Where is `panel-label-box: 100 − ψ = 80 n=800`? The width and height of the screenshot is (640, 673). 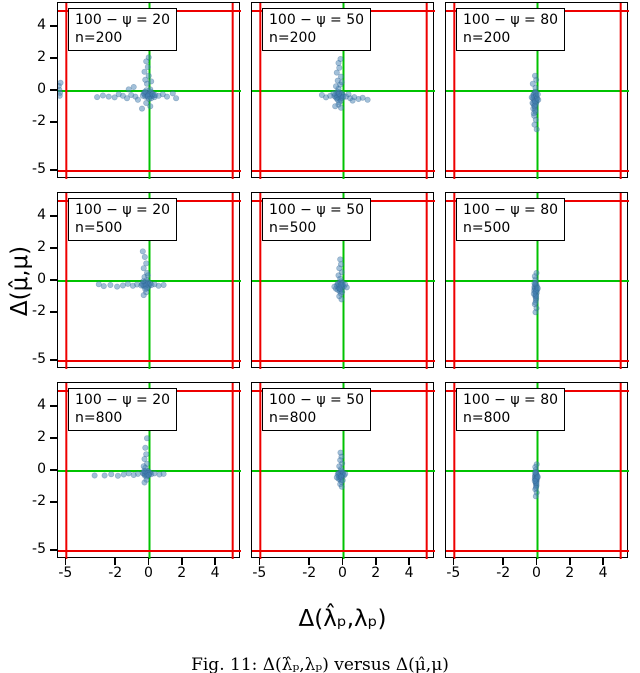
panel-label-box: 100 − ψ = 80 n=800 is located at coordinates (511, 410).